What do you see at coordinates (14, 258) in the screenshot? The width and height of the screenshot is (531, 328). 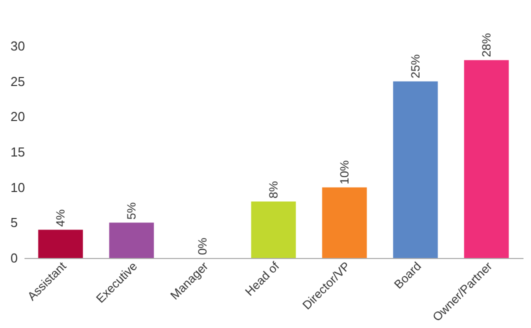 I see `y-tick-label: 0` at bounding box center [14, 258].